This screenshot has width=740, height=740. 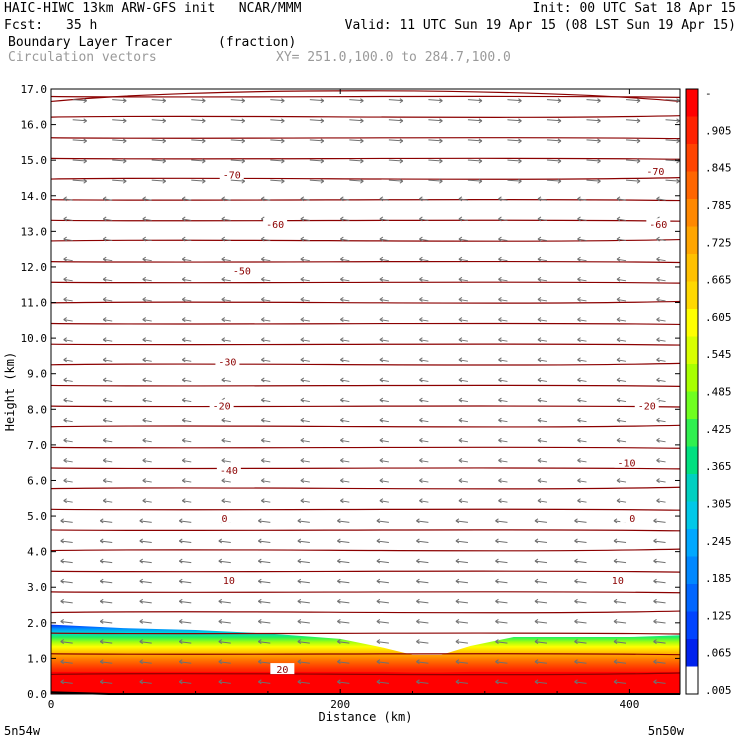 I want to click on y-tick-label: 0.0, so click(x=37, y=694).